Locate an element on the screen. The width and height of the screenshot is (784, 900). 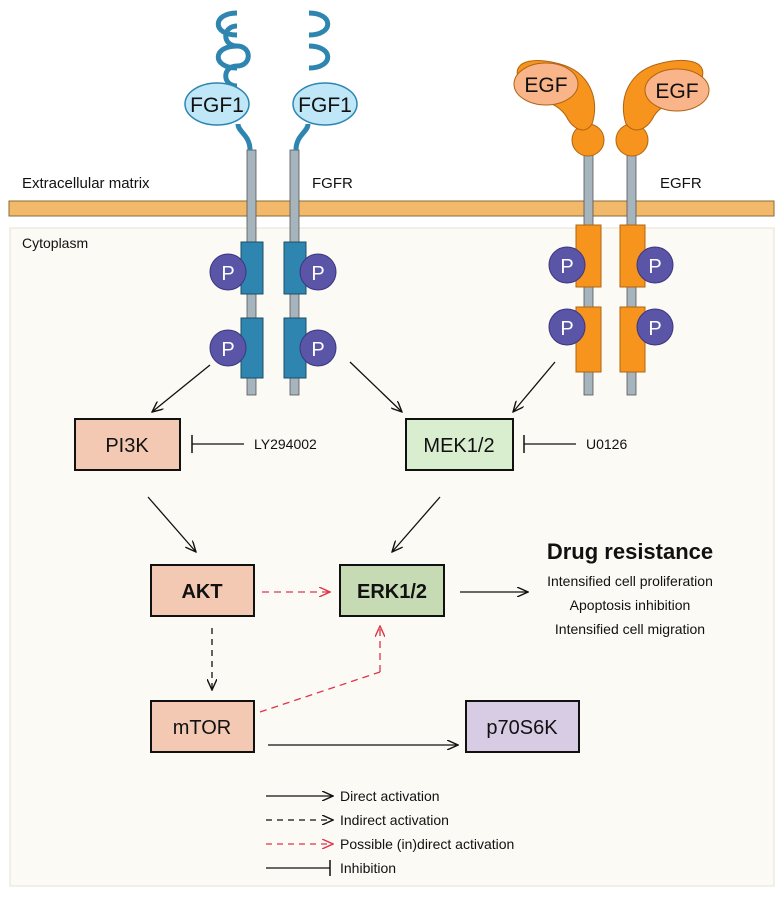
svg-text: ERK1/2 is located at coordinates (392, 592).